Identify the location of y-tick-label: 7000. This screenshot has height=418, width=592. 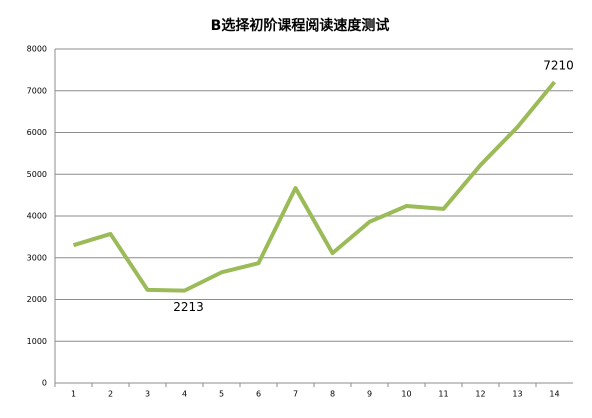
(37, 90).